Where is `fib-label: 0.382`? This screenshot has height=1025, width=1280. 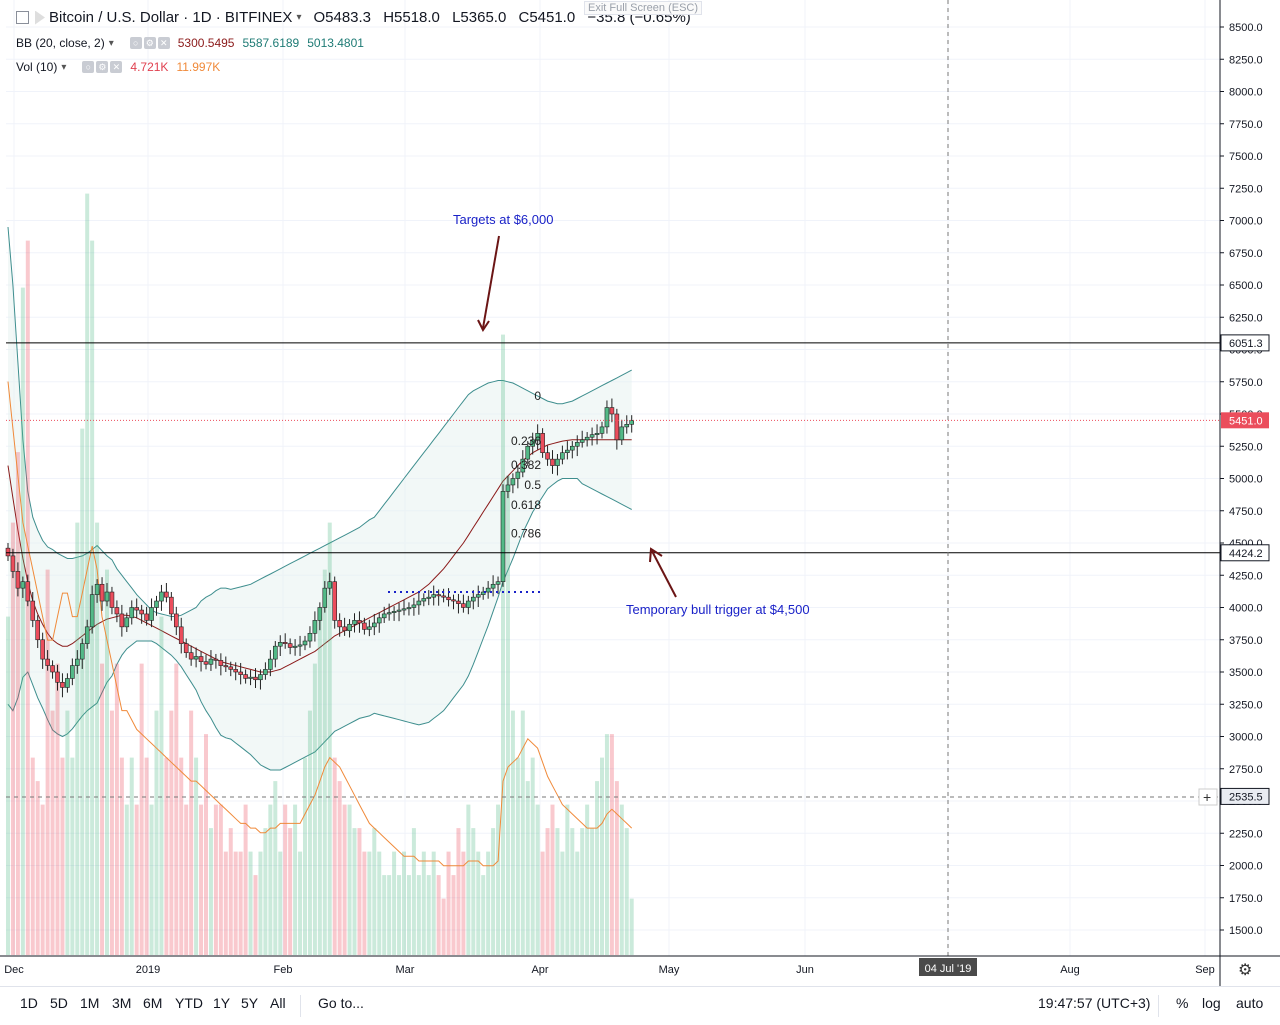
fib-label: 0.382 is located at coordinates (526, 465).